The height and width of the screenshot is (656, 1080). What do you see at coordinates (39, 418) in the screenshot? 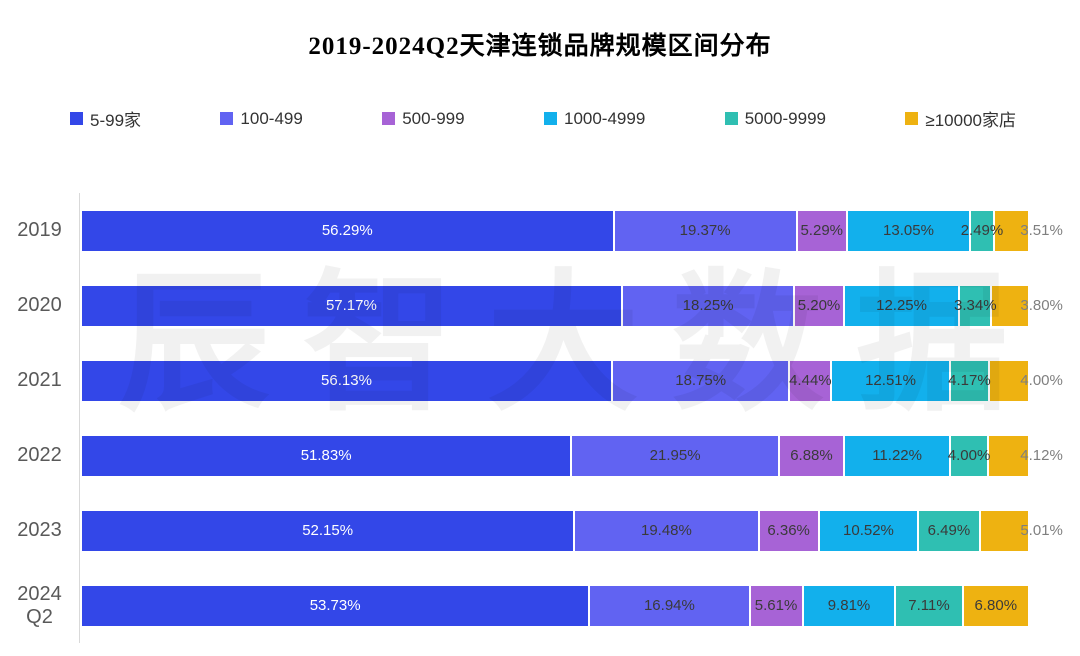
I see `y-axis-labels: 2019 2020 2021 2022 2023 2024 Q2` at bounding box center [39, 418].